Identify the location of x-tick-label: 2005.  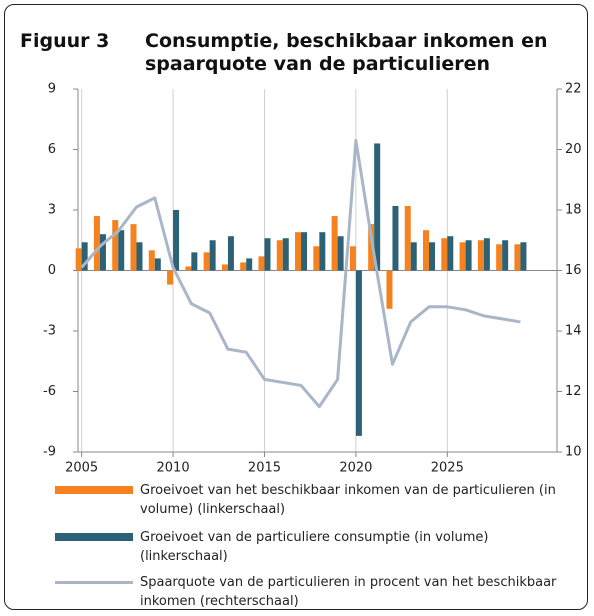
(81, 468).